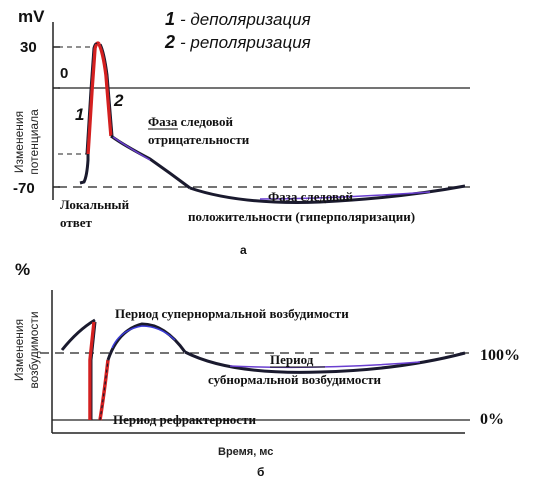 The image size is (543, 484). Describe the element at coordinates (294, 379) in the screenshot. I see `bottom-subnormal-label-2: субнормальной возбудимости` at that location.